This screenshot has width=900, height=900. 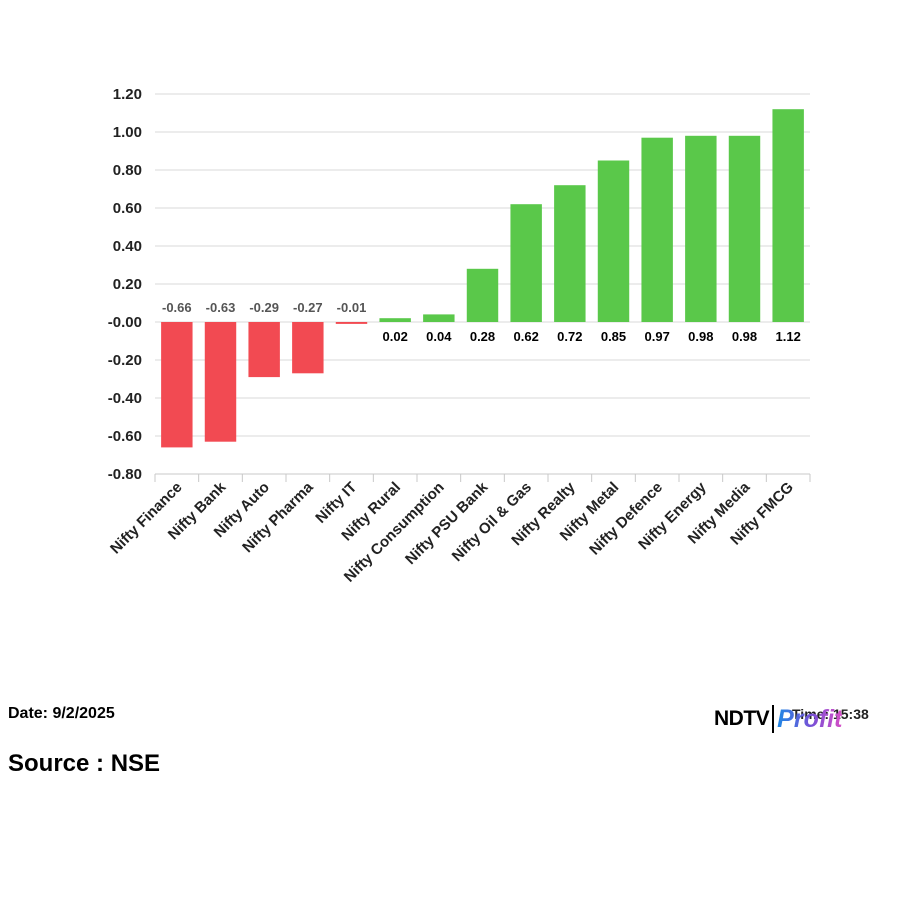 I want to click on logo-profit-text: Profit, so click(x=810, y=718).